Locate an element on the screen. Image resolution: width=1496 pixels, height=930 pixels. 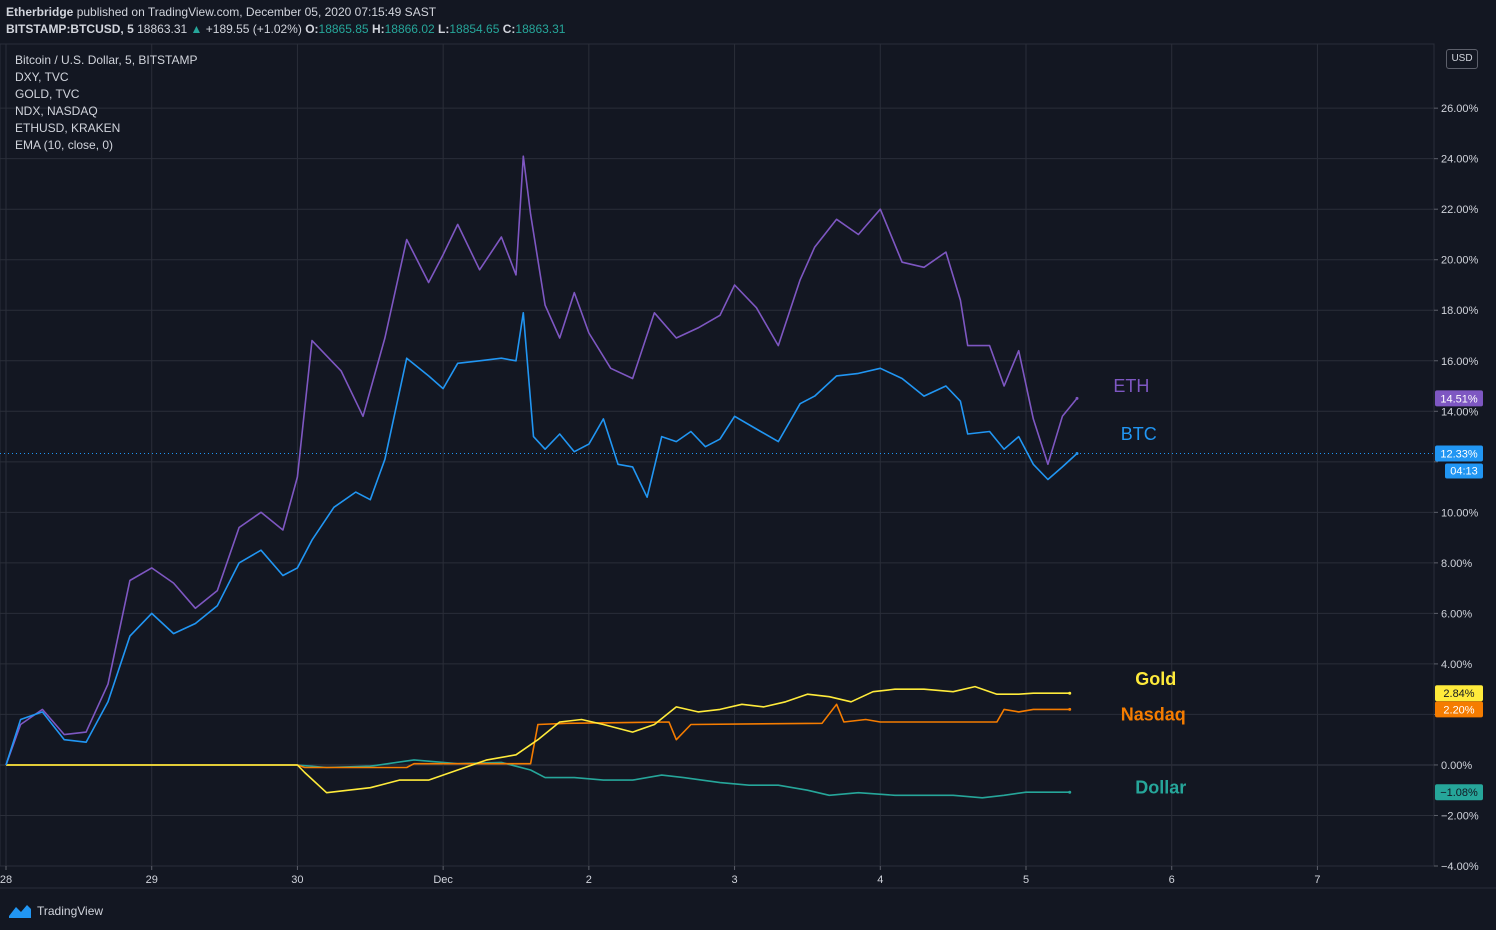
last-value-tag-nasdaq is located at coordinates (1459, 709).